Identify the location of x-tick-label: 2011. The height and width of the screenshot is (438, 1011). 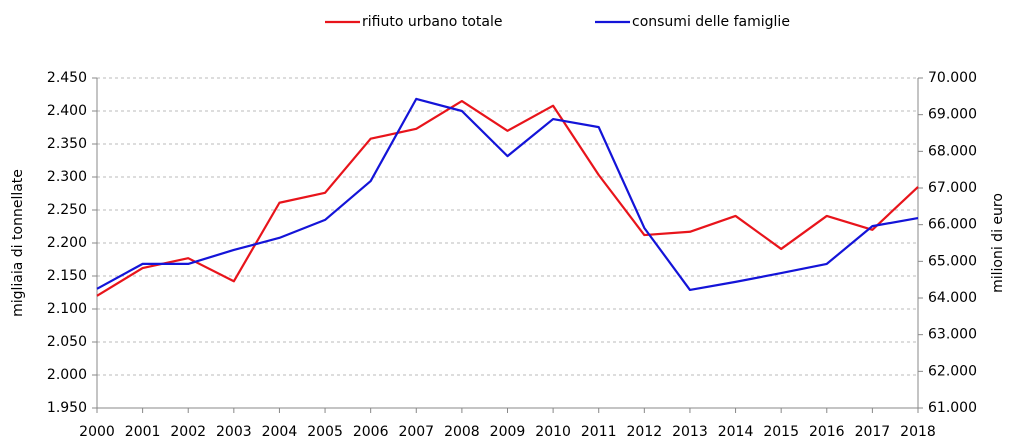
(599, 431).